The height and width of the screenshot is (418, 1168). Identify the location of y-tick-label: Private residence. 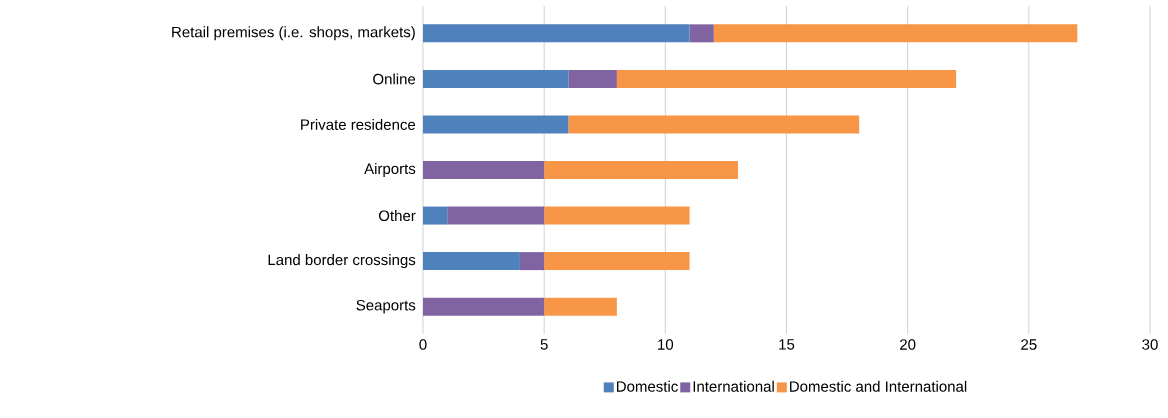
(358, 124).